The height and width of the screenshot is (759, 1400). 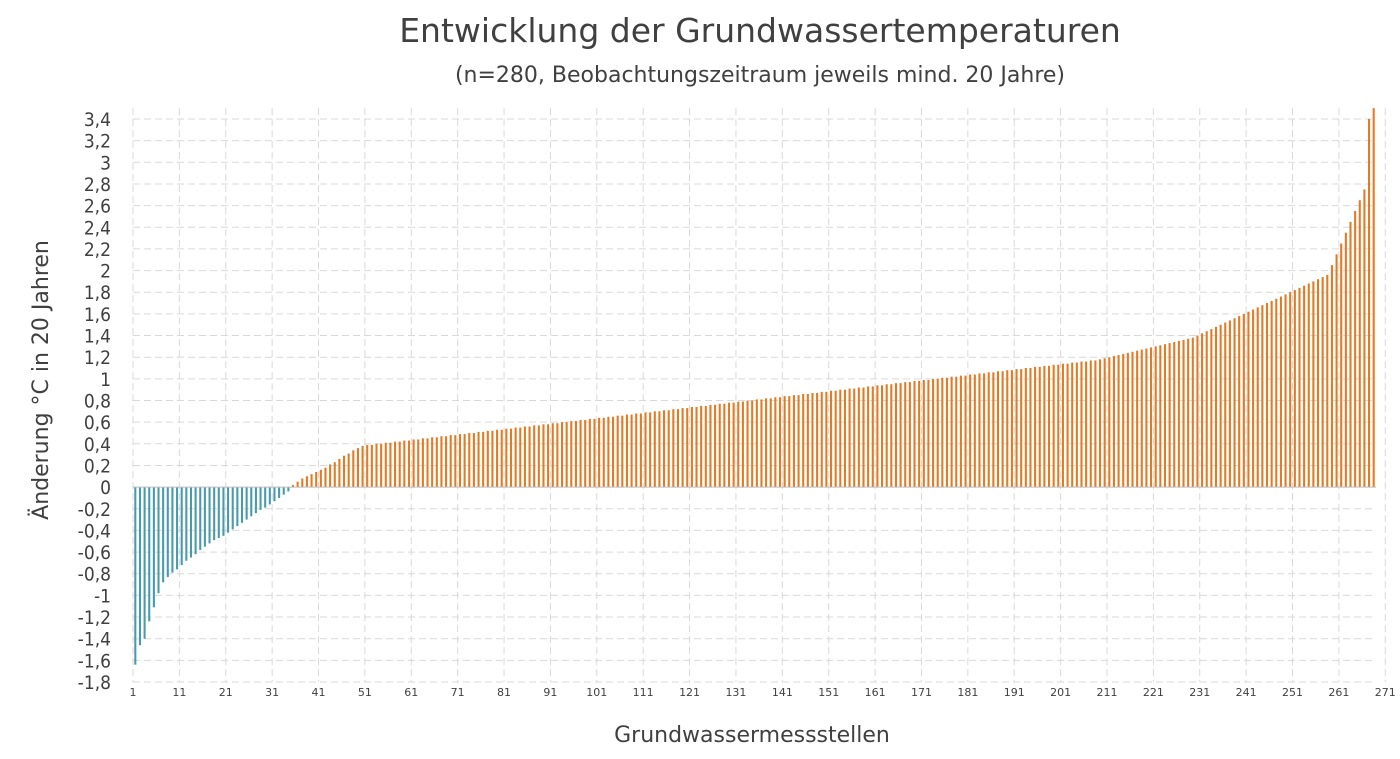 I want to click on x-tick-label: 51, so click(x=365, y=692).